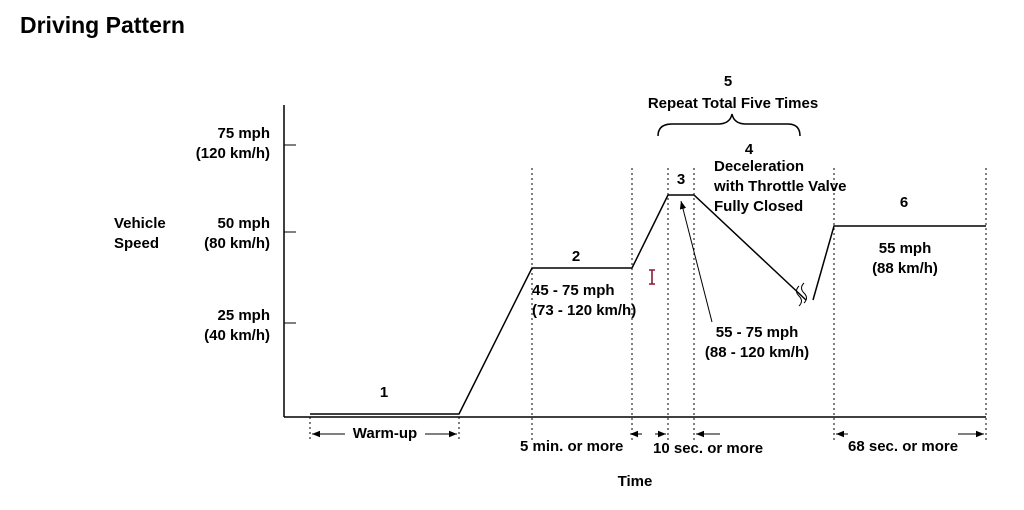  What do you see at coordinates (102, 25) in the screenshot?
I see `page-title: Driving Pattern` at bounding box center [102, 25].